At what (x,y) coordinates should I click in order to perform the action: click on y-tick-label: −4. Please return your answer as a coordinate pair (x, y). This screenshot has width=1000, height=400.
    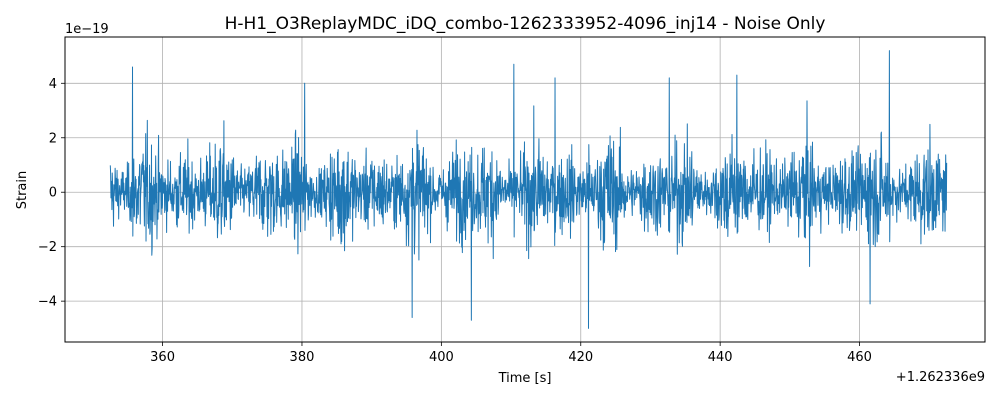
    Looking at the image, I should click on (47, 302).